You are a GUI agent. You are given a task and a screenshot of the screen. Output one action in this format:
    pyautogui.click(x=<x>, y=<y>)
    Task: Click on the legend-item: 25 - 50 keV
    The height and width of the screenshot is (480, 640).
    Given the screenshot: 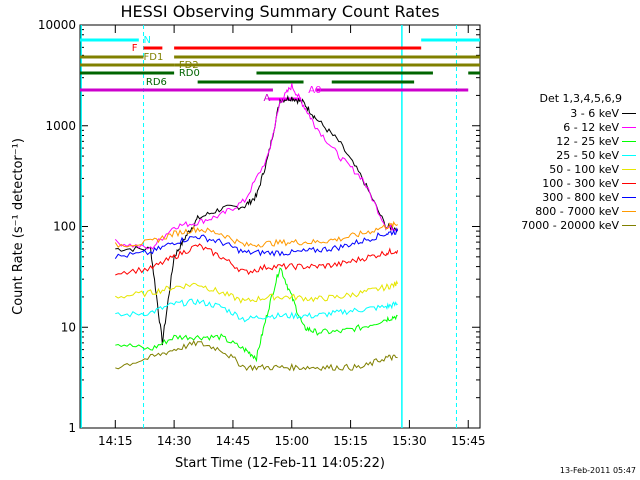 What is the action you would take?
    pyautogui.click(x=560, y=155)
    